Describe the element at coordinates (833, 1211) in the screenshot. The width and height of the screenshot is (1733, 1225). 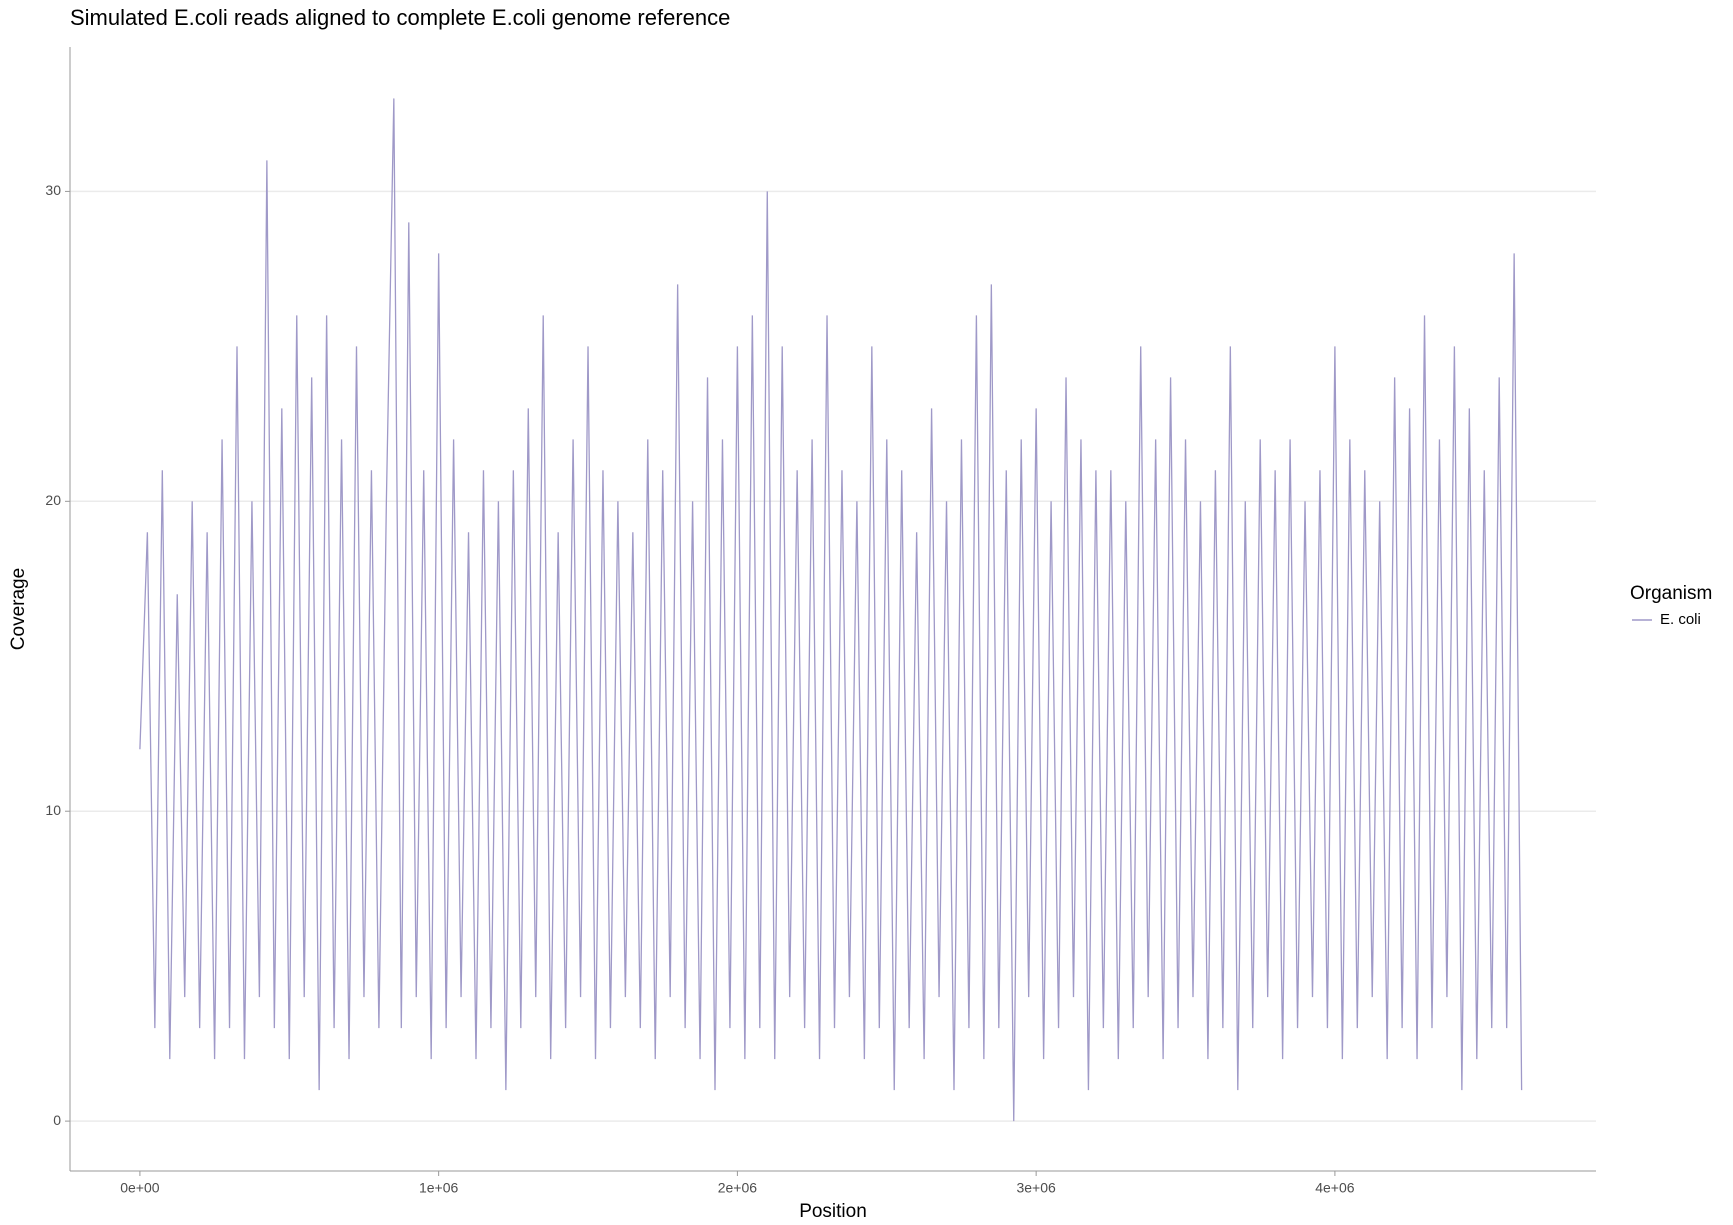
I see `x-axis-label: Position` at that location.